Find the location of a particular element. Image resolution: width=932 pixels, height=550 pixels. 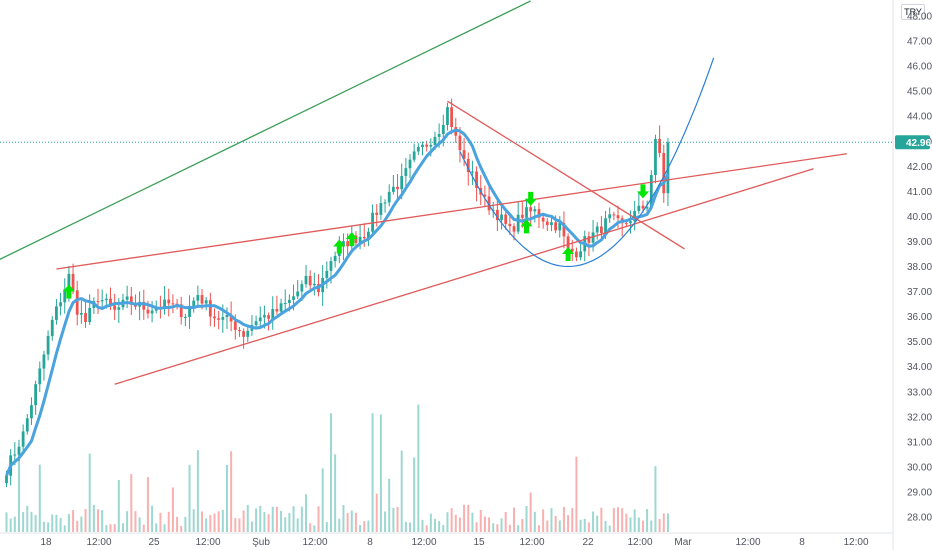

last-price-badge is located at coordinates (912, 142).